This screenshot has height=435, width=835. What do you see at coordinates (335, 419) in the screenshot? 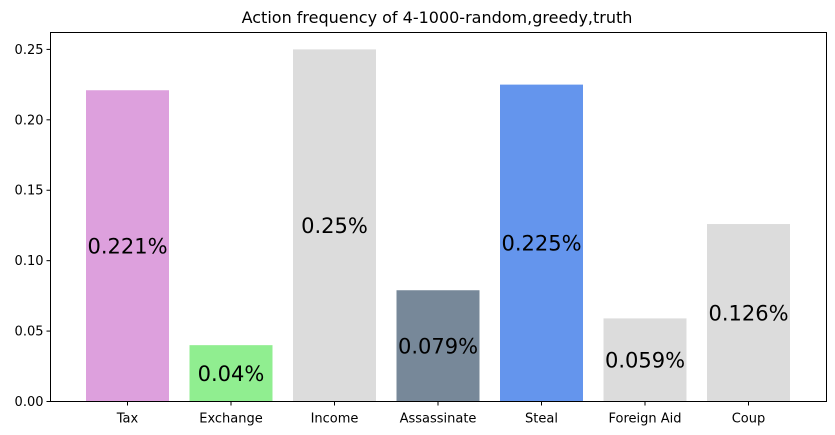
I see `x-tick-label: Income` at bounding box center [335, 419].